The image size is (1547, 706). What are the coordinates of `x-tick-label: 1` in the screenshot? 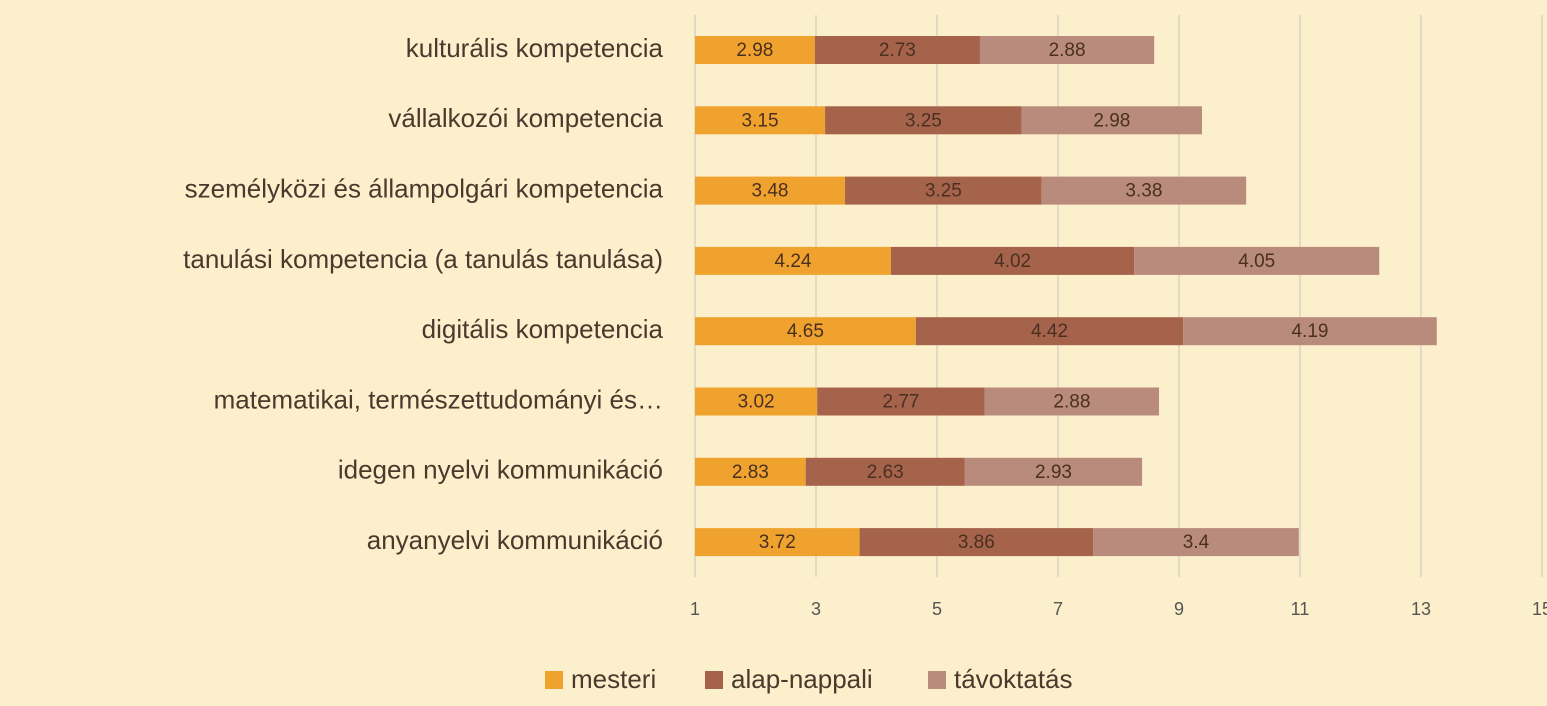 It's located at (695, 609).